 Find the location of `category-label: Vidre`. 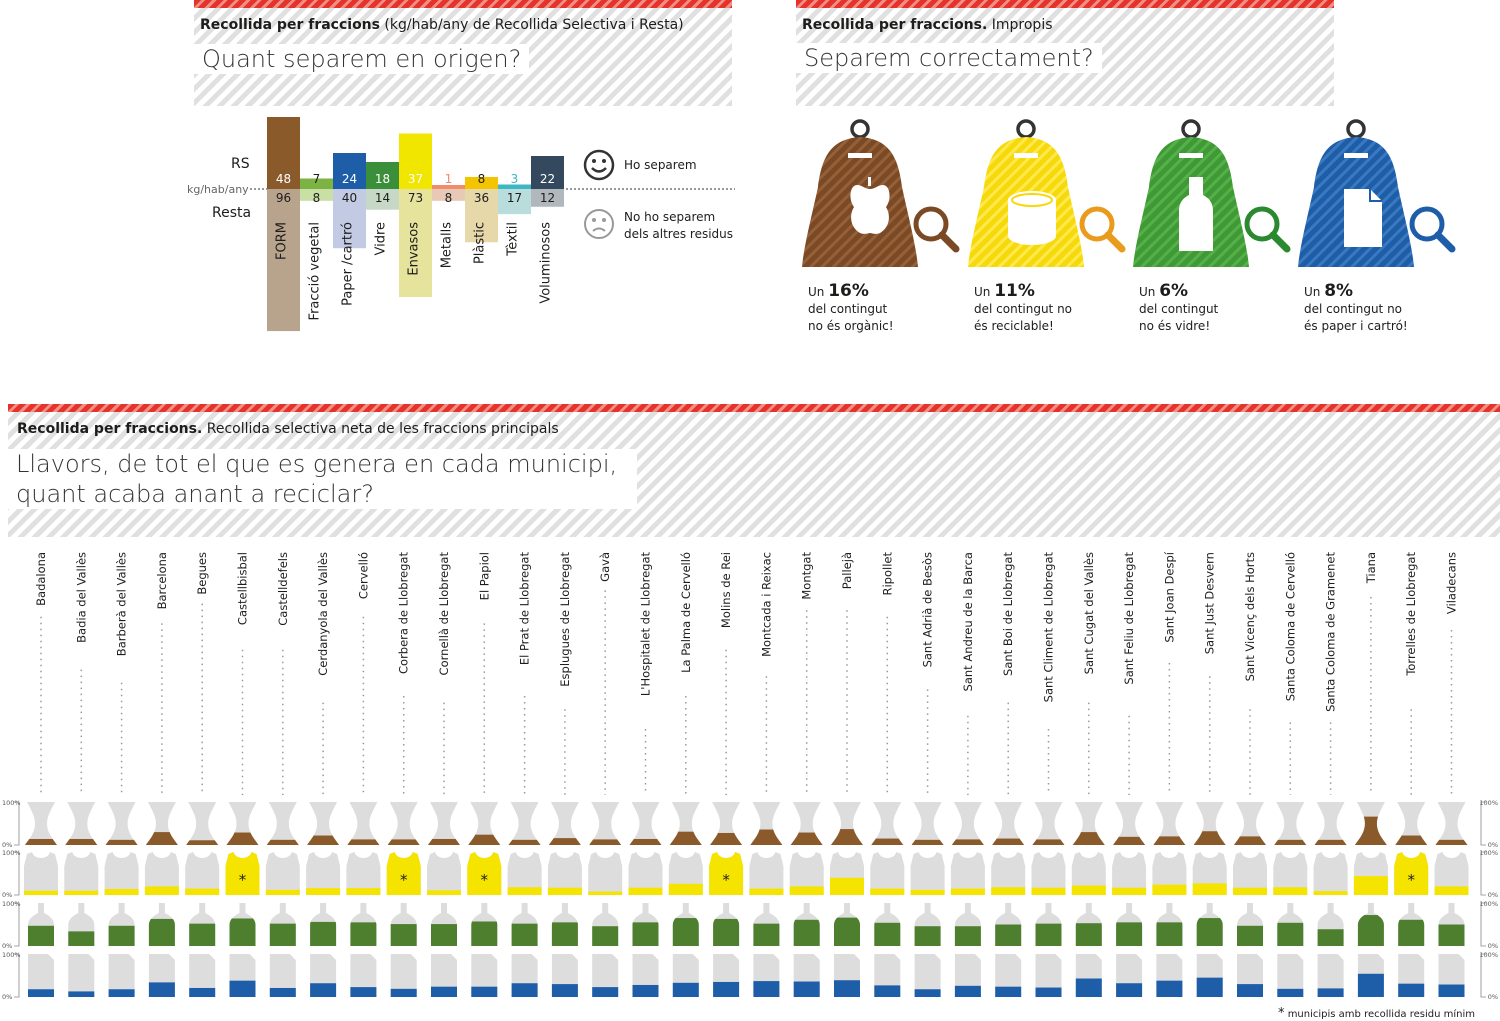

category-label: Vidre is located at coordinates (381, 239).